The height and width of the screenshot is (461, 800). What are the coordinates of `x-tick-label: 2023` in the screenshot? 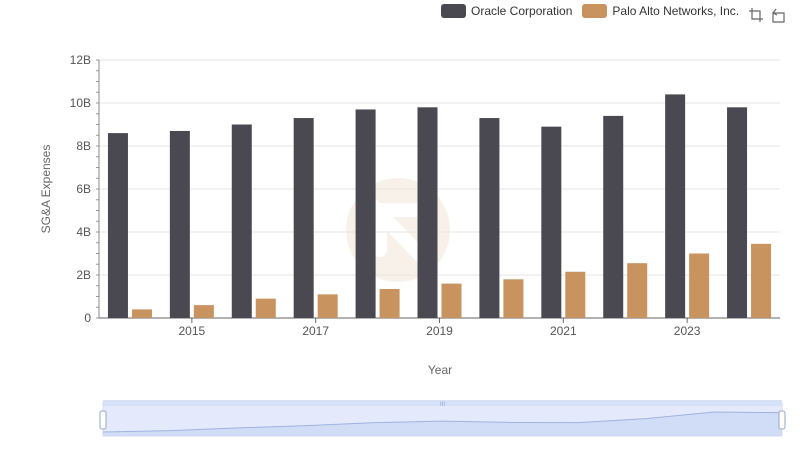 It's located at (687, 331).